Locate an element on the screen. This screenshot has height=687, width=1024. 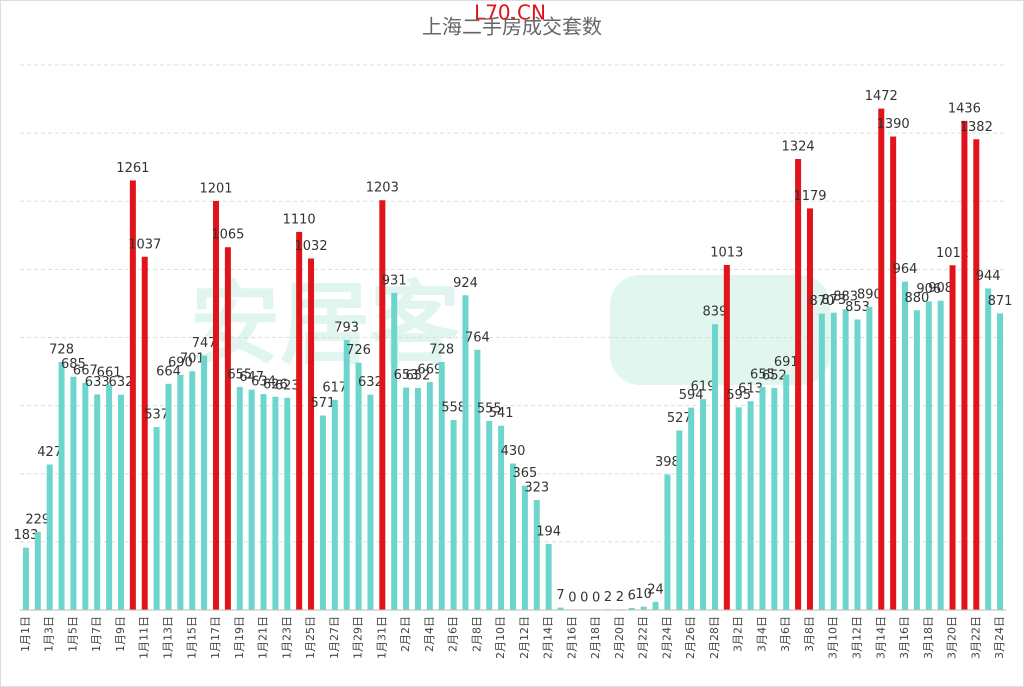
x-tick-label: 1月21日 is located at coordinates (263, 637).